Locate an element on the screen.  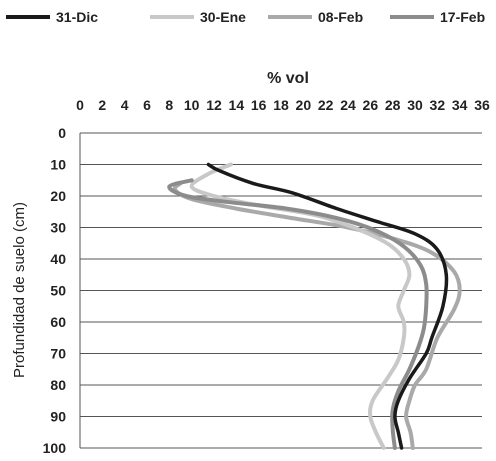
x-tick-label: 36 is located at coordinates (482, 105).